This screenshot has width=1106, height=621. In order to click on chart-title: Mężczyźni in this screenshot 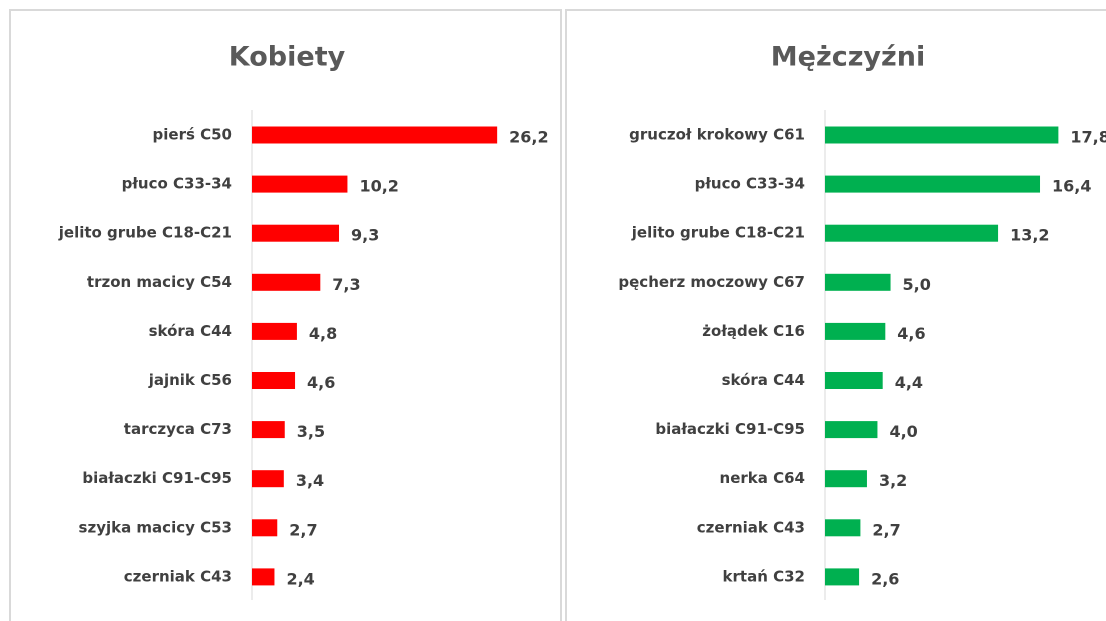, I will do `click(848, 57)`.